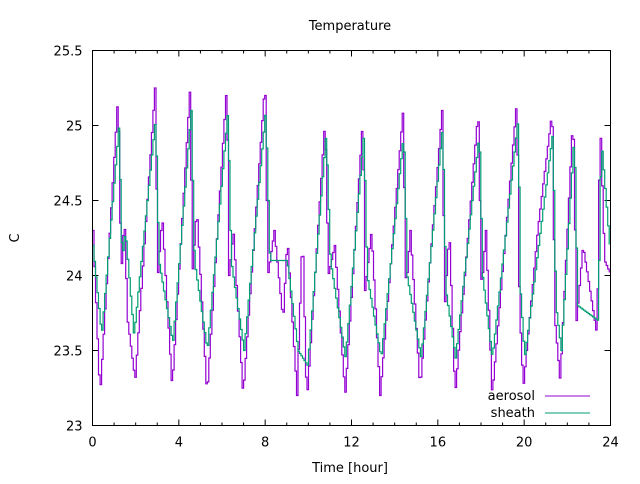  Describe the element at coordinates (265, 443) in the screenshot. I see `x-tick-label: 8` at that location.